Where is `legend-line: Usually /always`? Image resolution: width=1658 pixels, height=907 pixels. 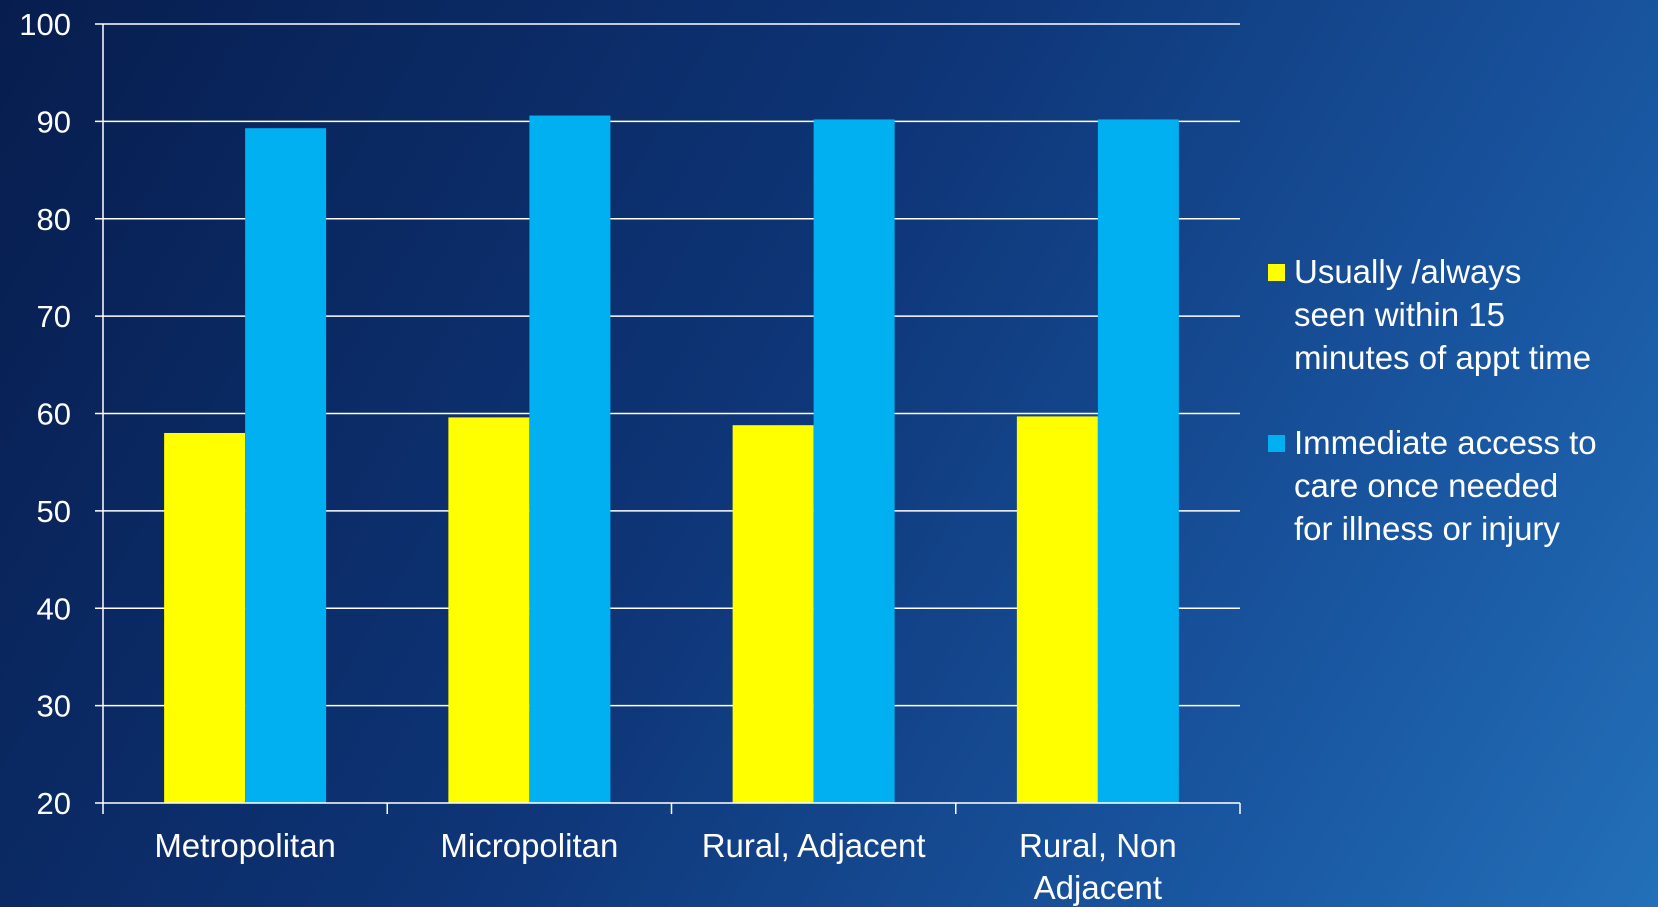
legend-line: Usually /always is located at coordinates (1408, 271).